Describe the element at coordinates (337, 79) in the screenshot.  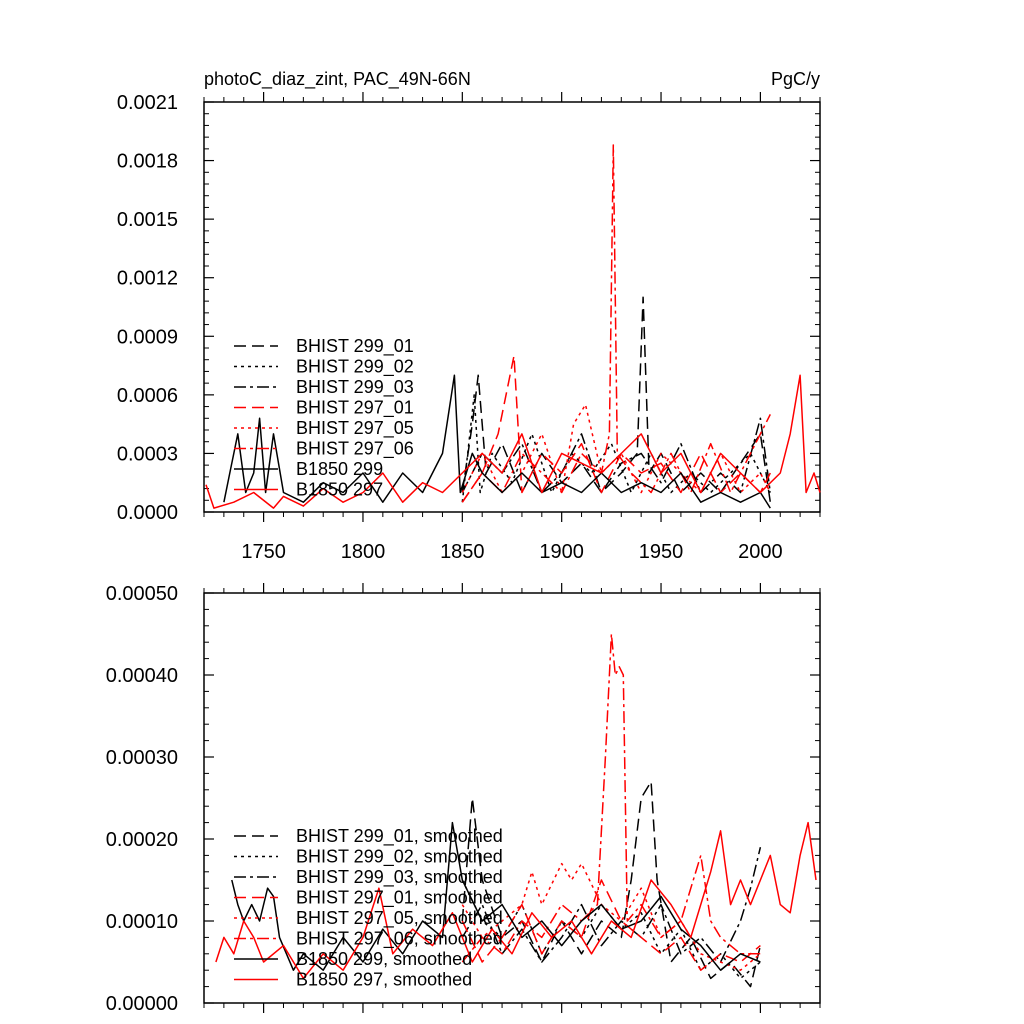
I see `top-title-left: photoC_diaz_zint, PAC_49N-66N` at that location.